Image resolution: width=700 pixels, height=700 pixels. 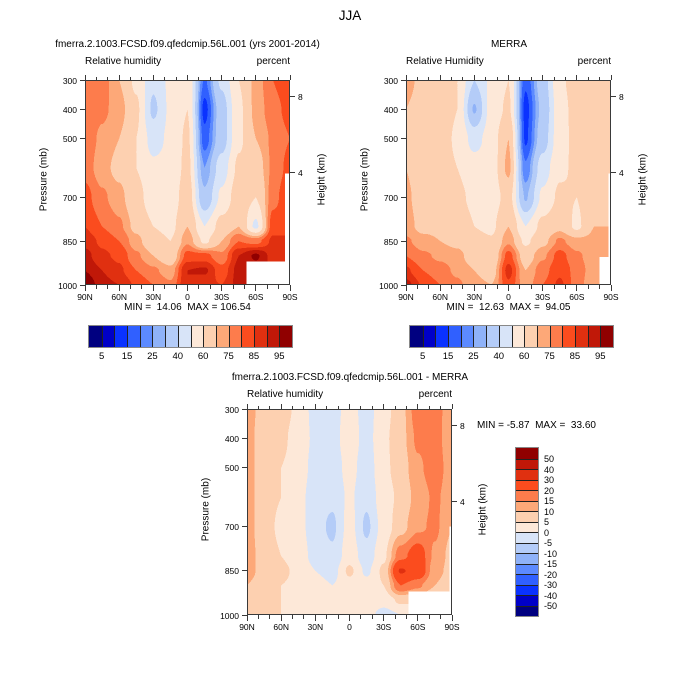 I want to click on pressure-tick-label: 850, so click(x=231, y=571).